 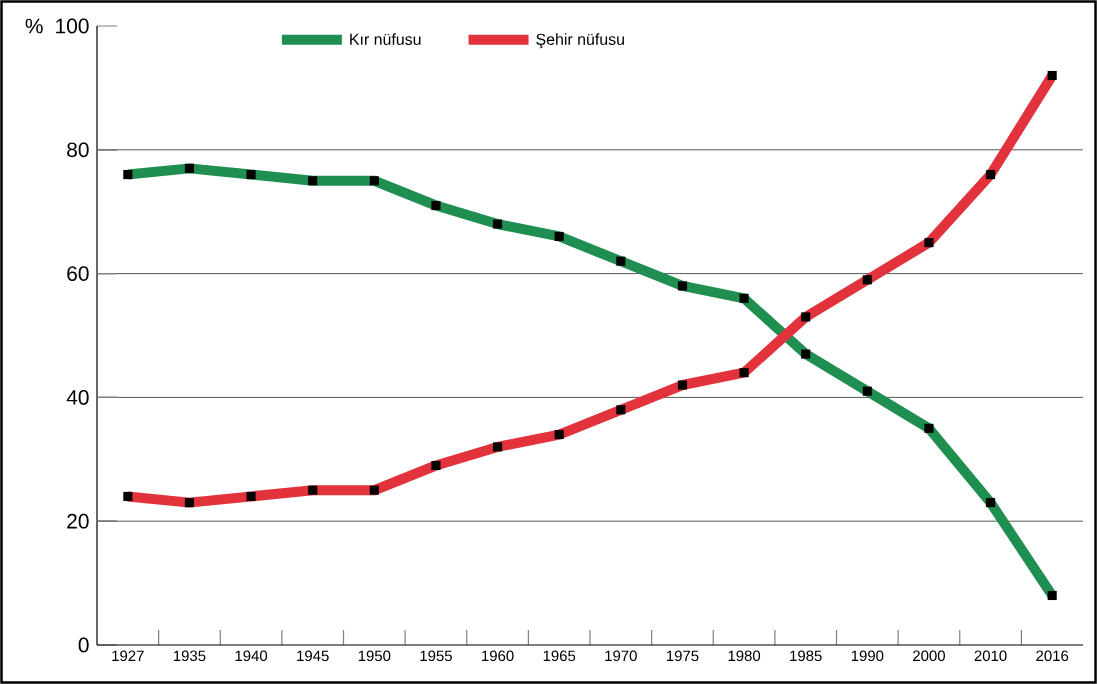 I want to click on x-tick-label: 1927, so click(x=128, y=656).